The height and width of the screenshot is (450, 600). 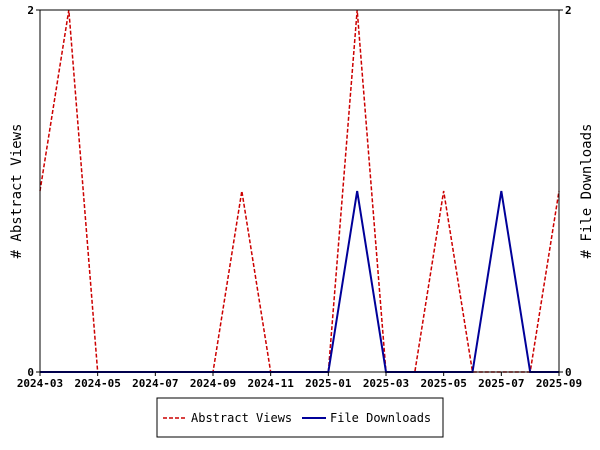 What do you see at coordinates (380, 418) in the screenshot?
I see `legend-label-file-downloads: File Downloads` at bounding box center [380, 418].